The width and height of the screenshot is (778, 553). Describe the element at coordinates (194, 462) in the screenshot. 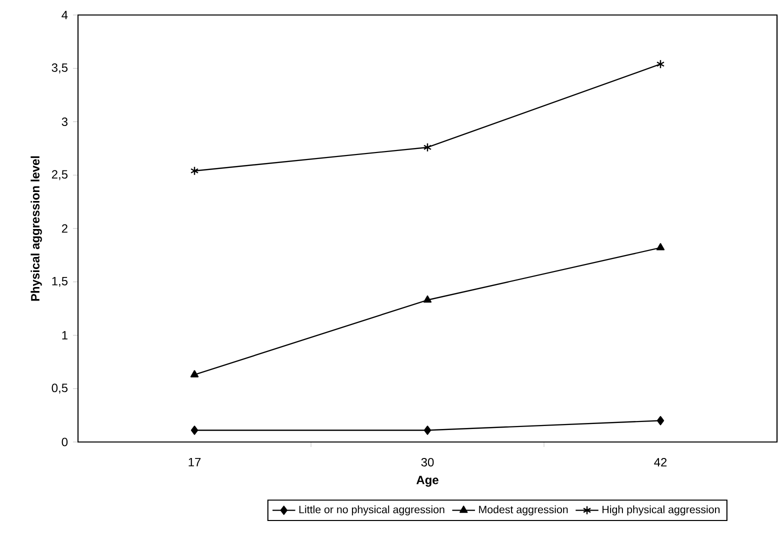

I see `x-tick-label: 17` at that location.